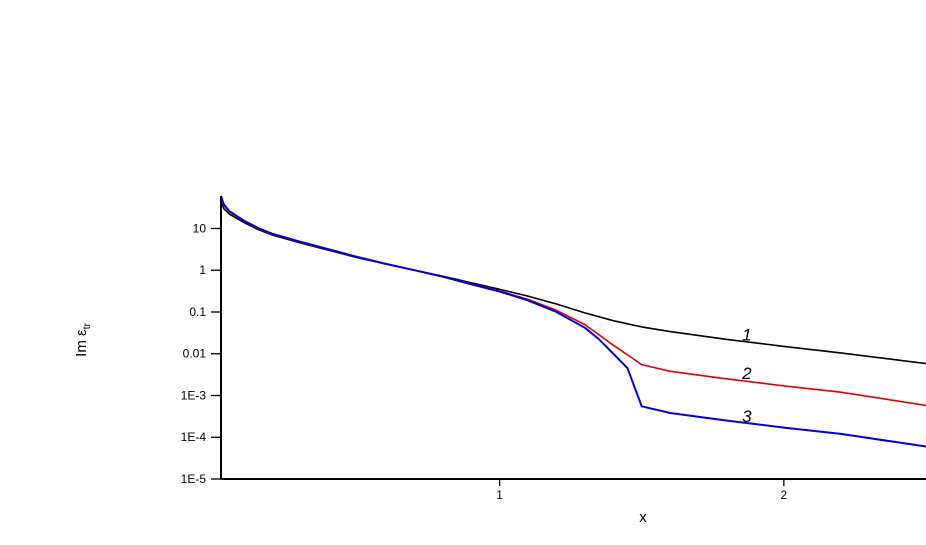 The image size is (926, 545). What do you see at coordinates (194, 437) in the screenshot?
I see `y-tick-label: 1E-4` at bounding box center [194, 437].